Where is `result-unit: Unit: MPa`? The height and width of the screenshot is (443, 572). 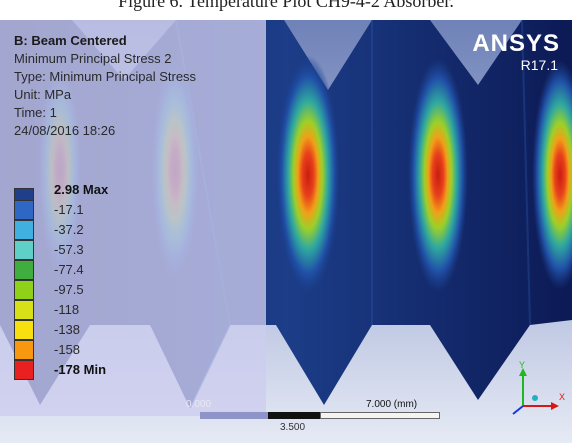 result-unit: Unit: MPa is located at coordinates (43, 94).